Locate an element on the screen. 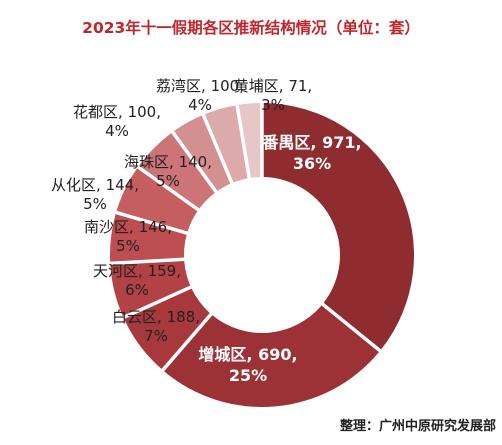 This screenshot has width=502, height=445. slice-label-name-value-3: 天河区, 159, is located at coordinates (137, 271).